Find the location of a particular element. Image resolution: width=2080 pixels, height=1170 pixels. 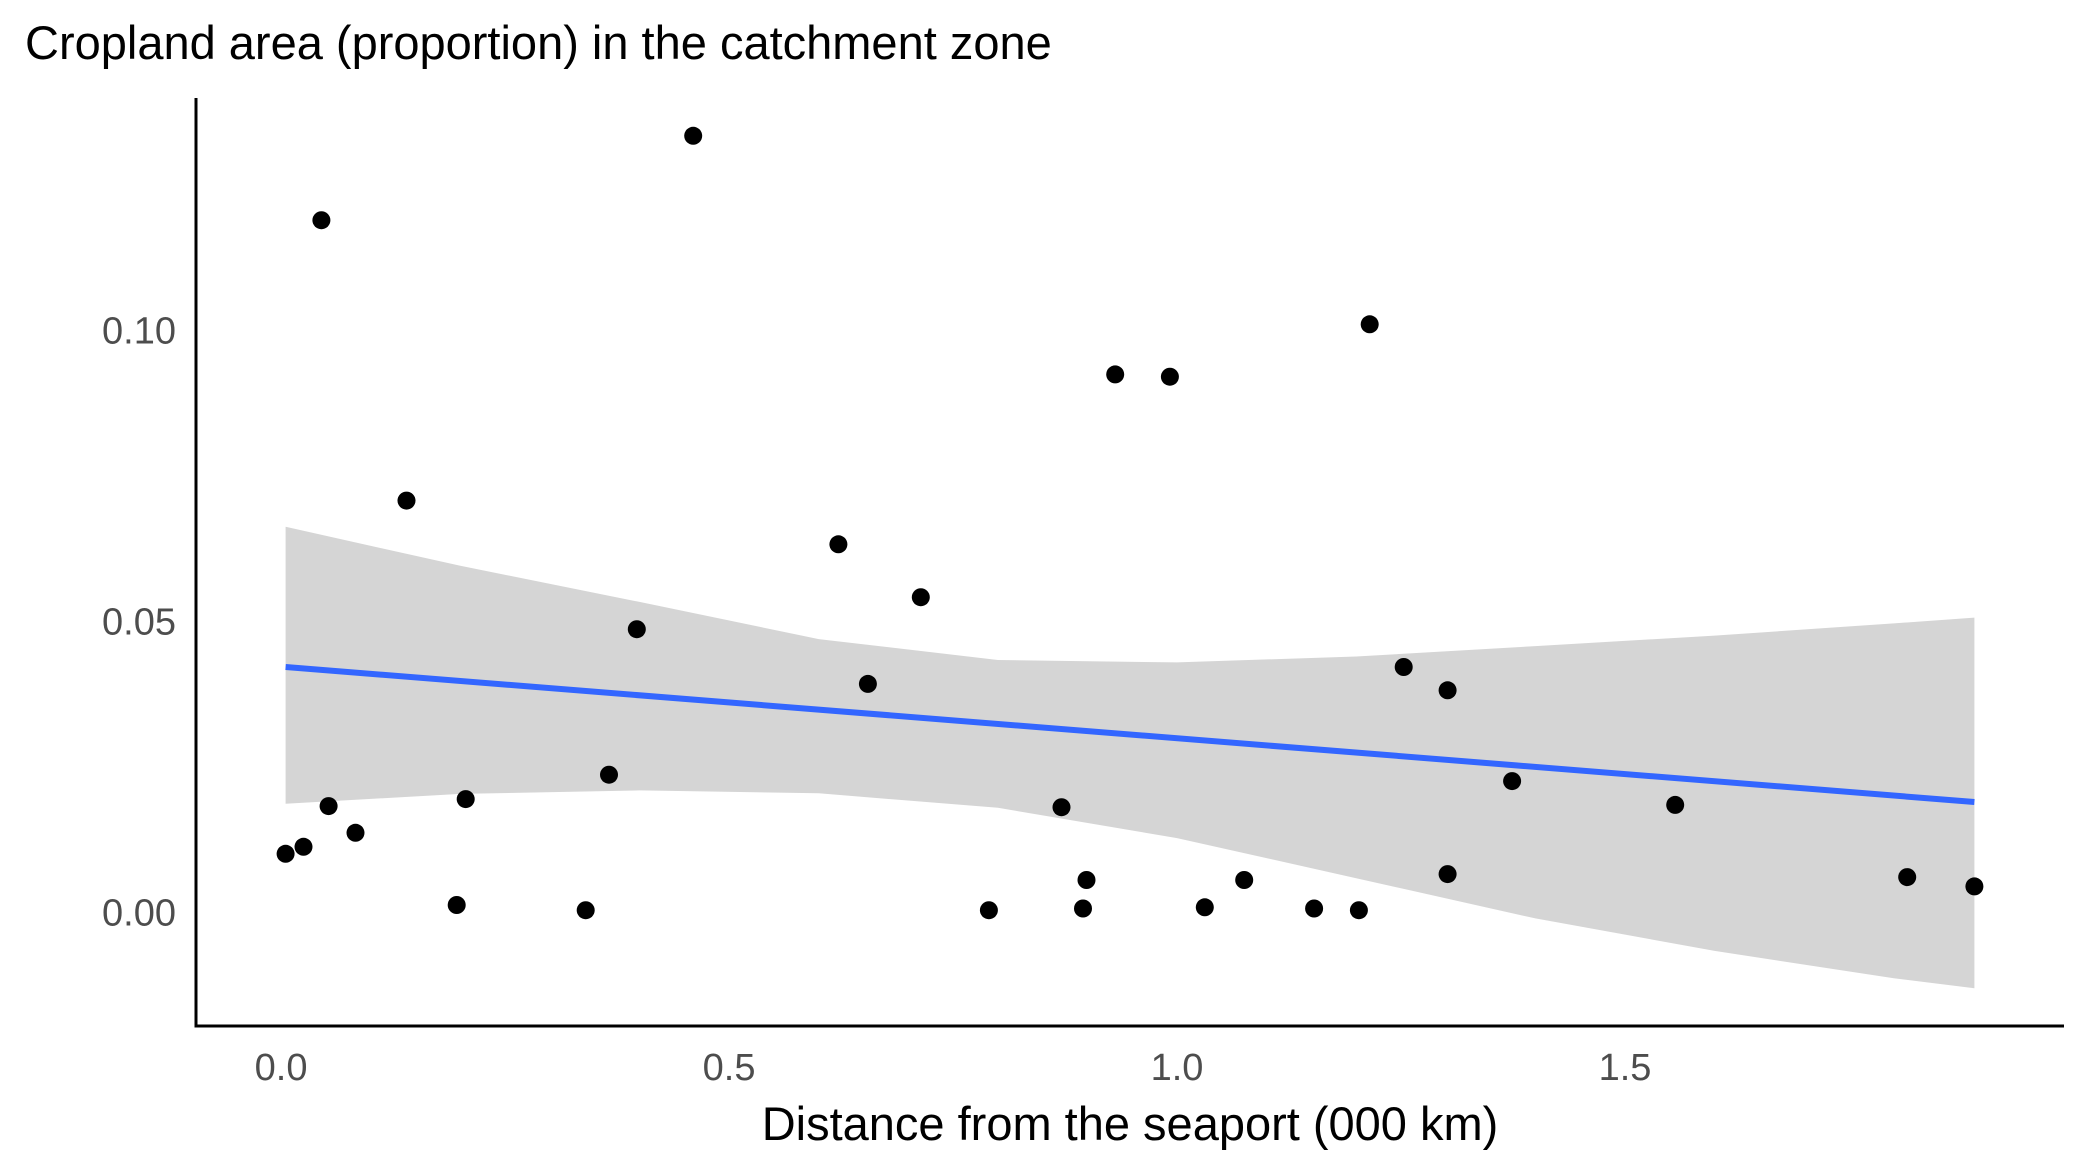

fit-line is located at coordinates (1130, 734).